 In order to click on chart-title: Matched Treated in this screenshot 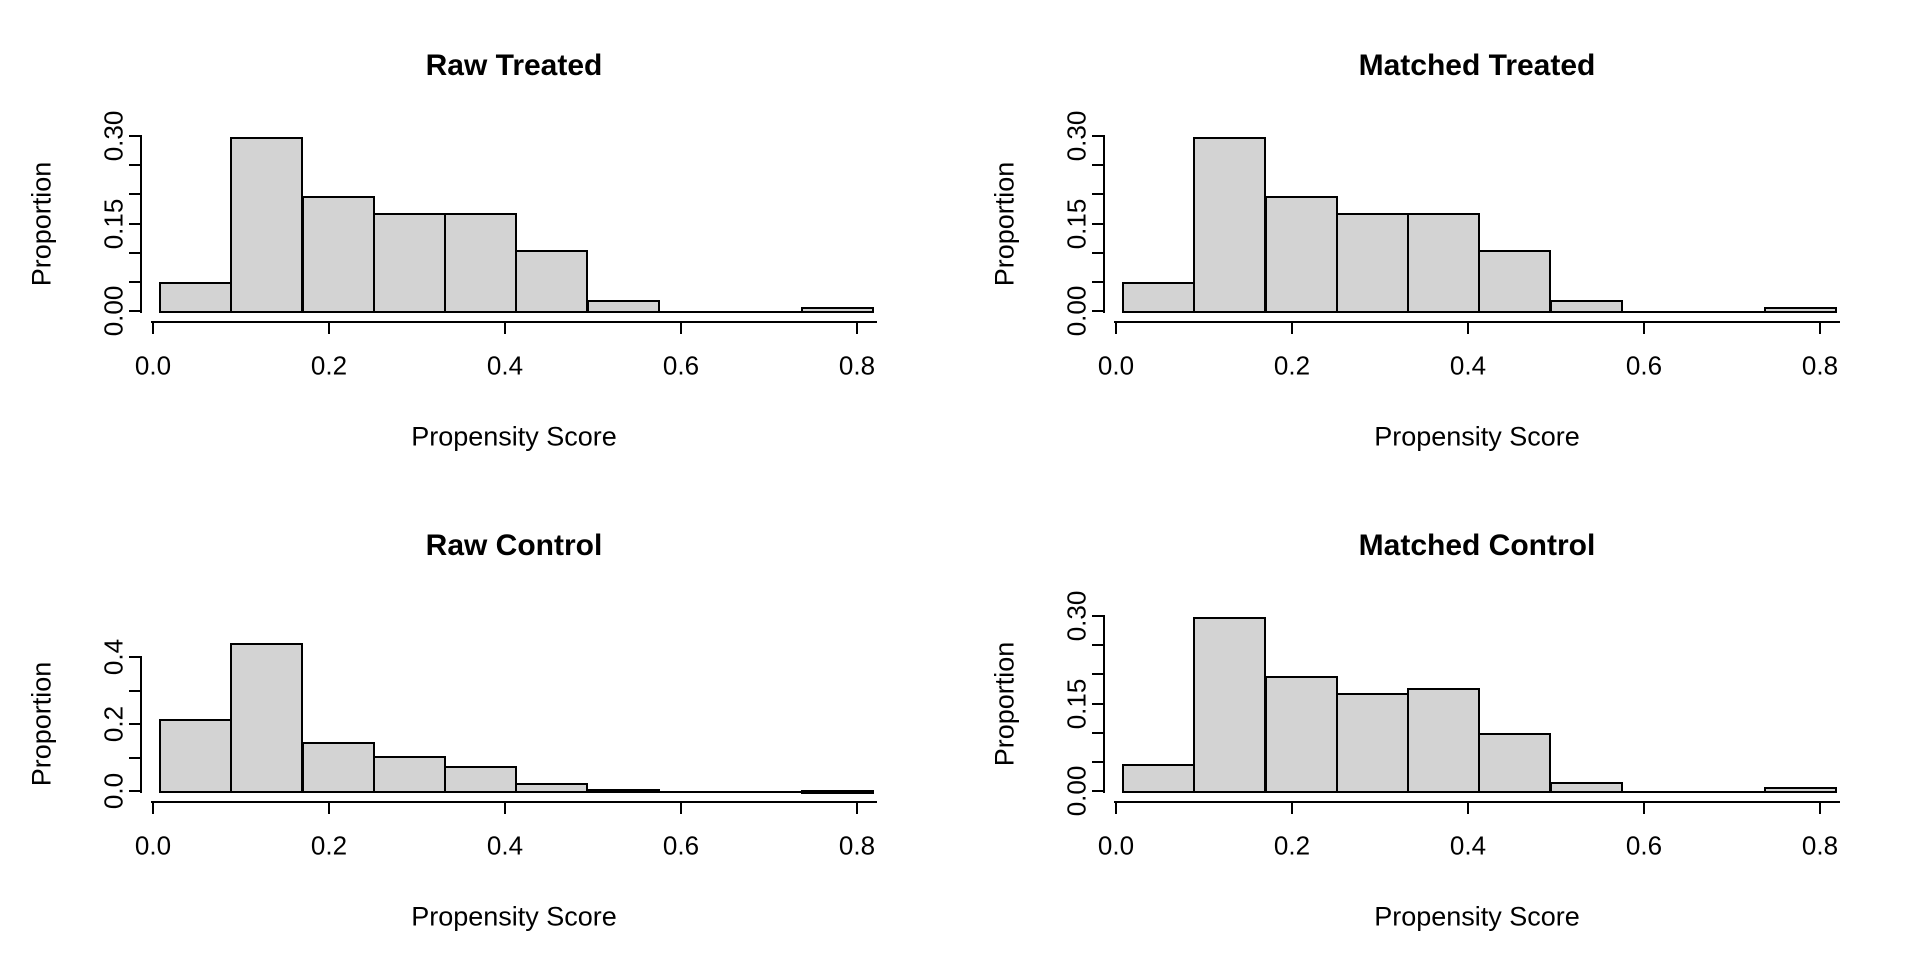, I will do `click(1477, 65)`.